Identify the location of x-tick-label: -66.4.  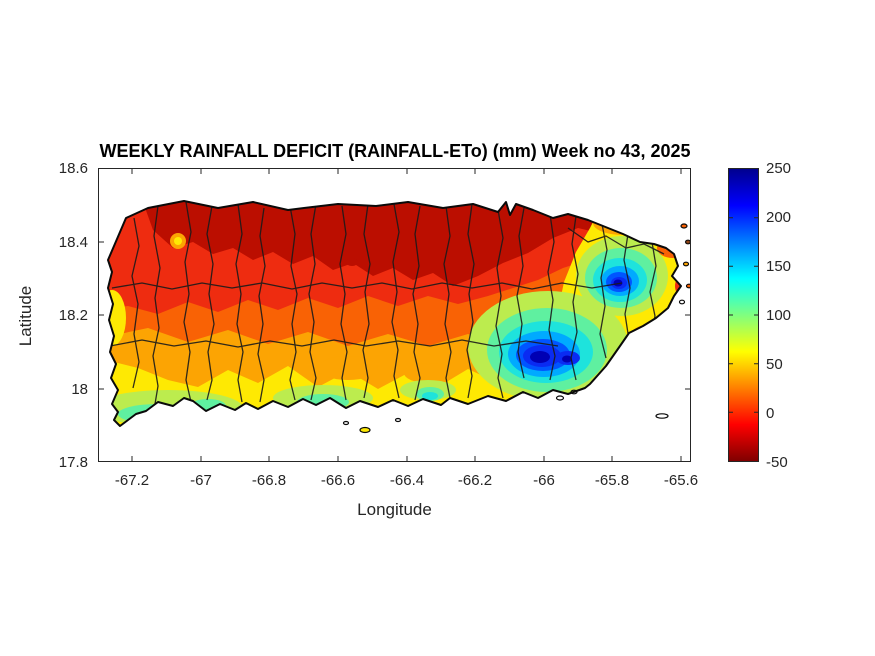
(407, 480).